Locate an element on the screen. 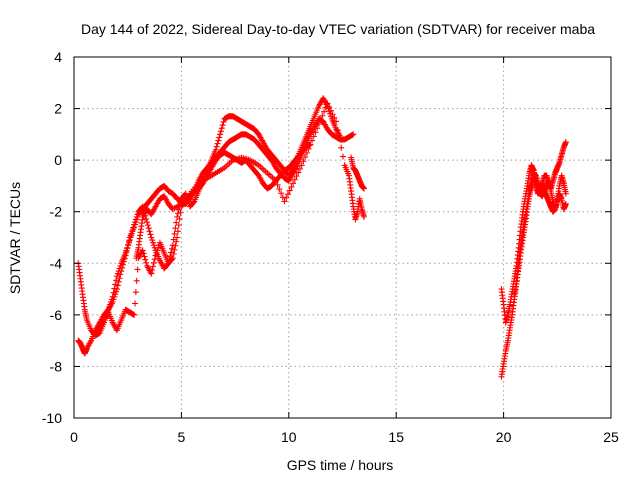 The width and height of the screenshot is (640, 480). y-tick-label: 2 is located at coordinates (58, 109).